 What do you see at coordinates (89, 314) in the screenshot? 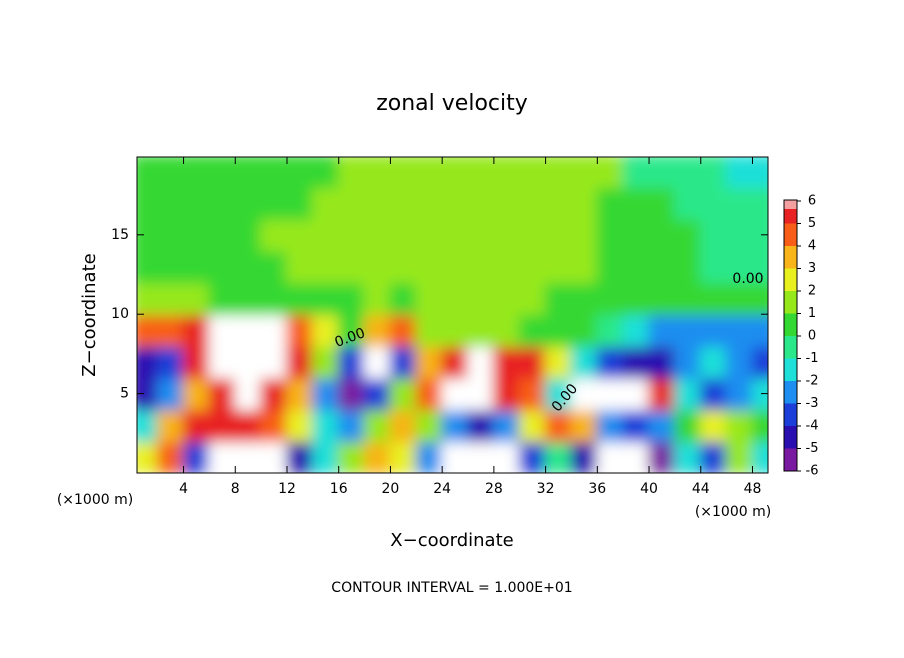
I see `y-axis-label: Z−coordinate` at bounding box center [89, 314].